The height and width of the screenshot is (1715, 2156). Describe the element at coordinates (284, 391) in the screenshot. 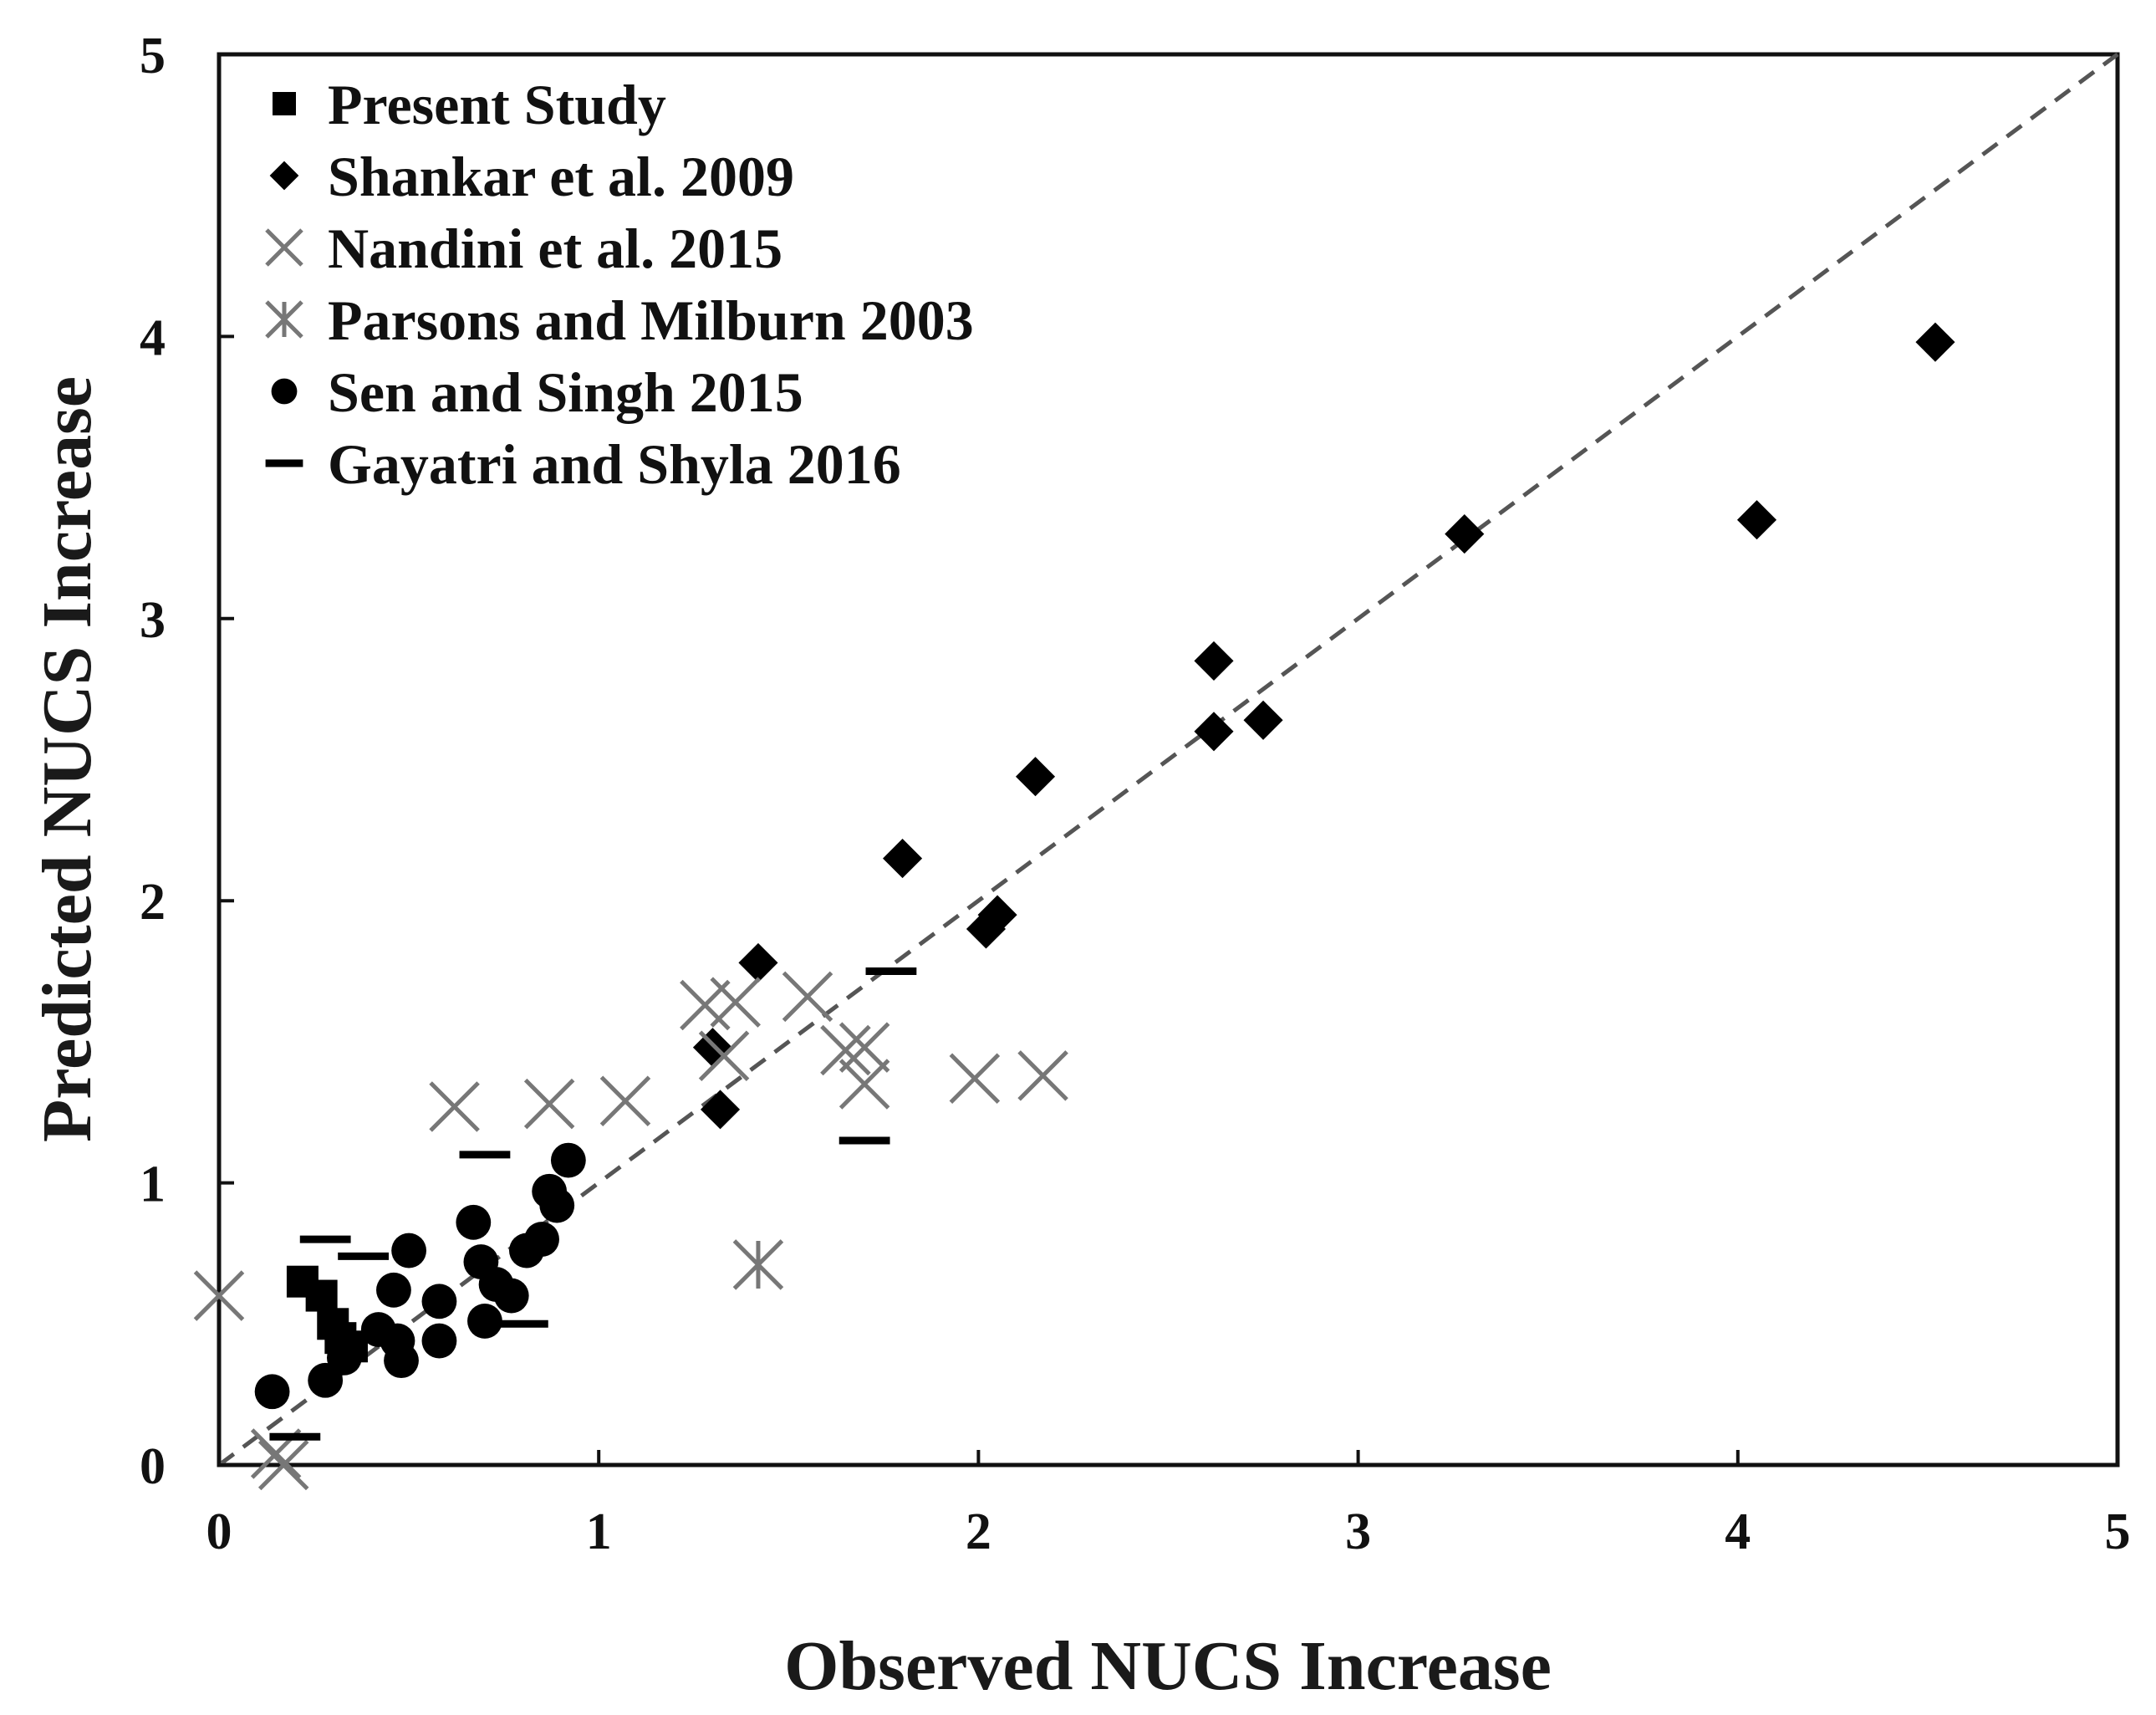

I see `legend-marker-sen-and-singh-2015` at that location.